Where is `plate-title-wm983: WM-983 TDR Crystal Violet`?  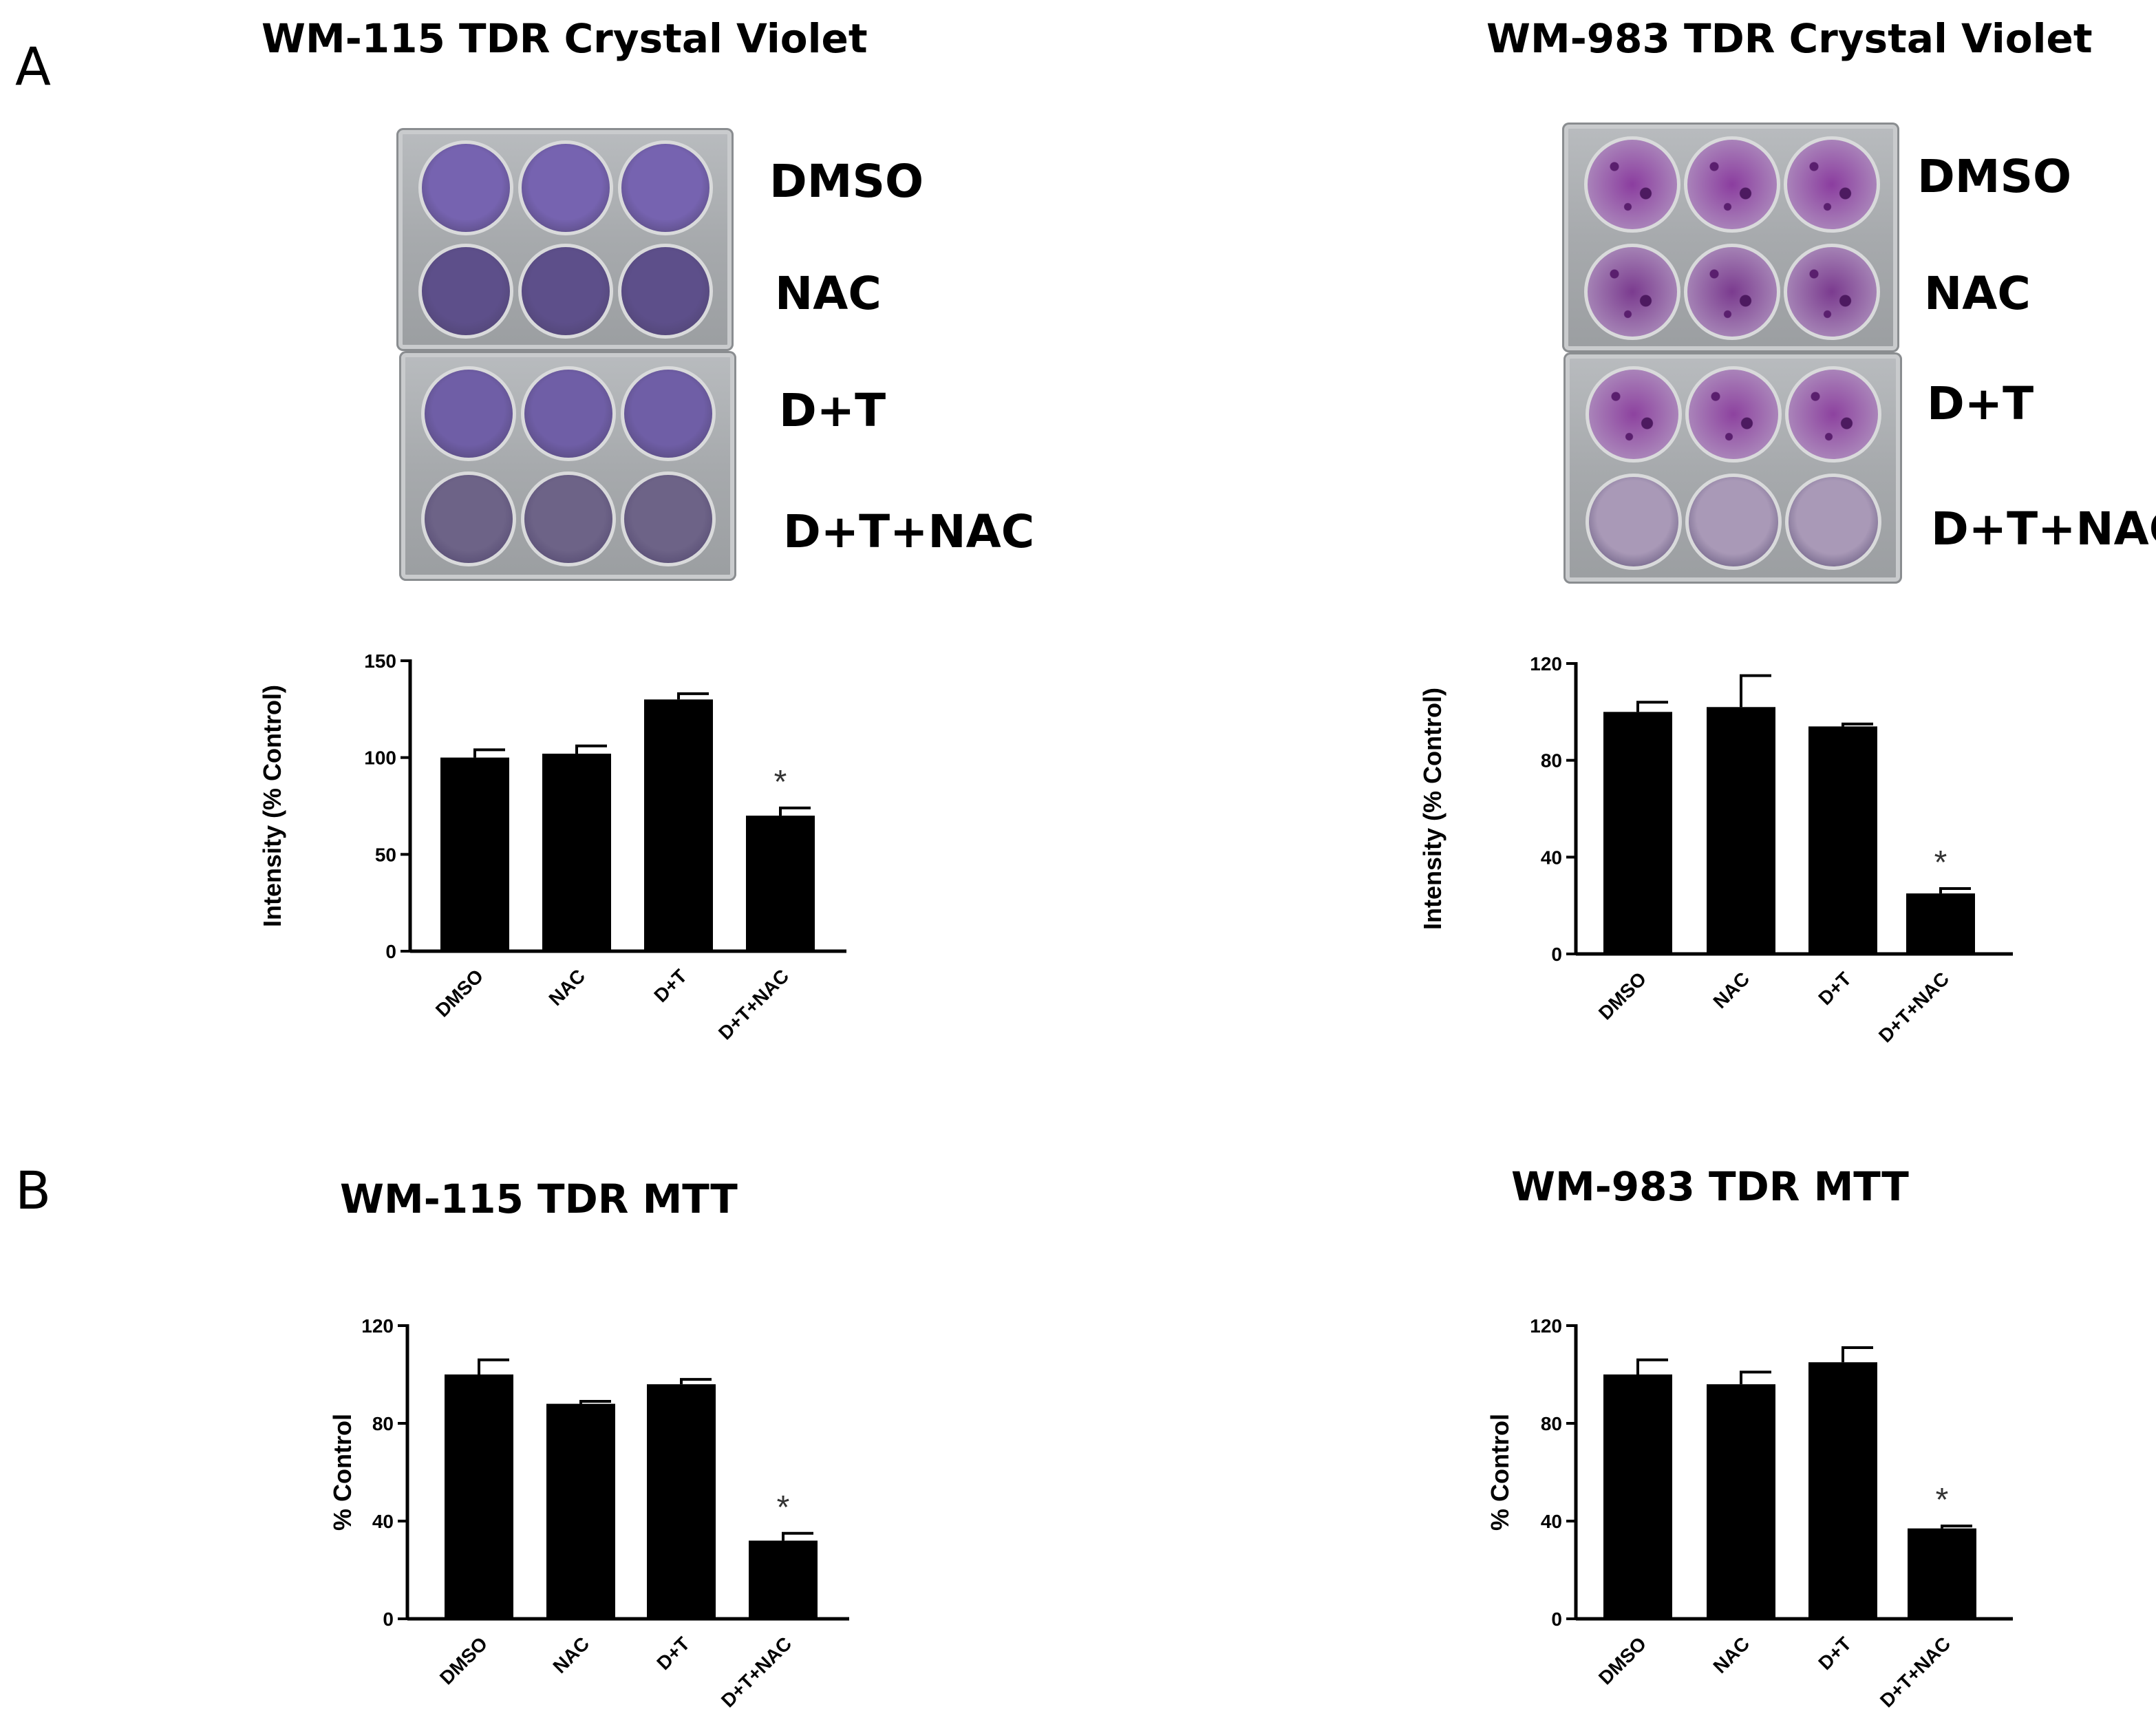 plate-title-wm983: WM-983 TDR Crystal Violet is located at coordinates (1789, 39).